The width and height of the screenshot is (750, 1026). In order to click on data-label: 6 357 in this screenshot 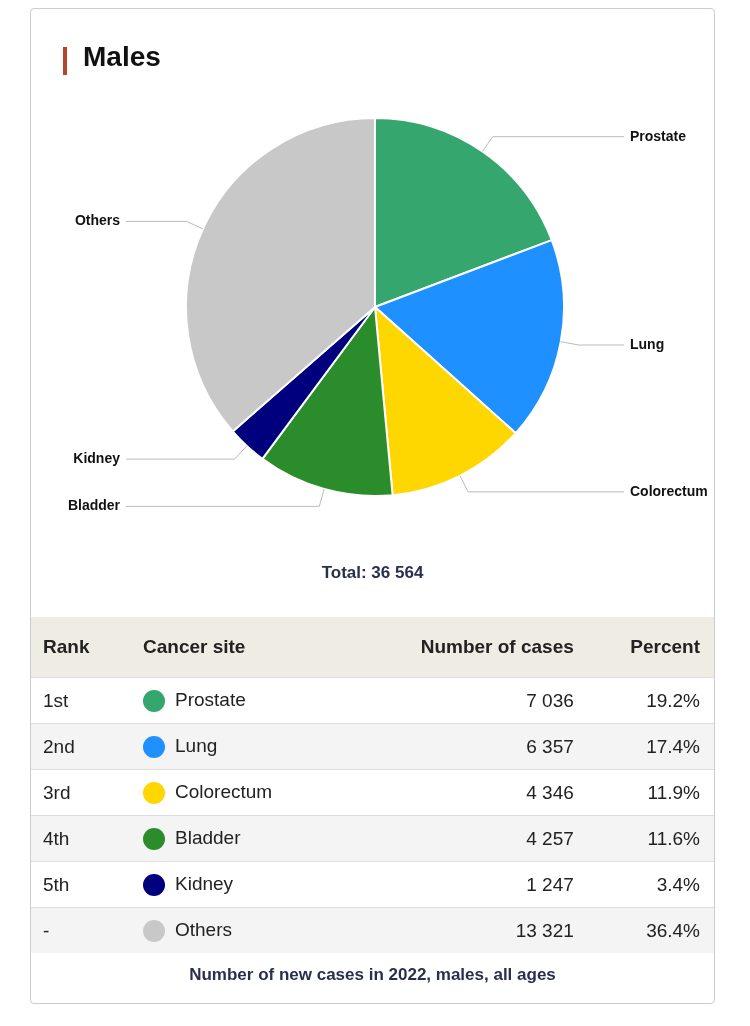, I will do `click(462, 746)`.